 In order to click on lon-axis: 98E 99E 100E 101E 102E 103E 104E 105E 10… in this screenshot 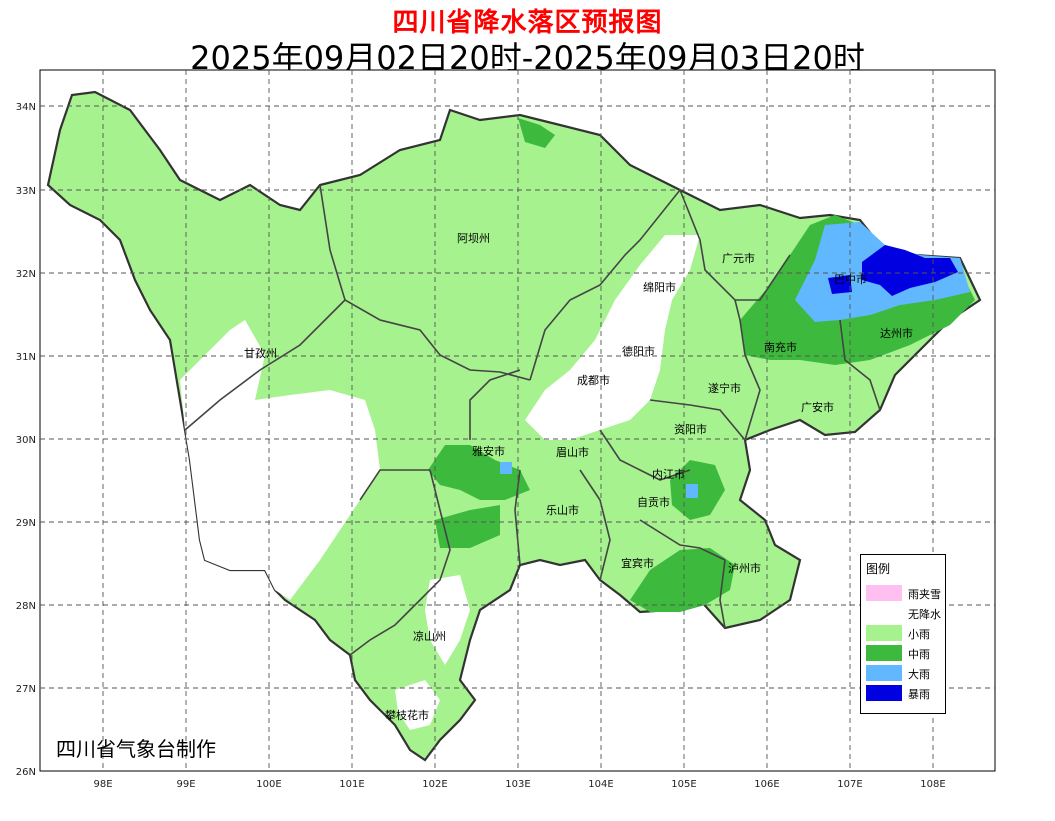, I will do `click(519, 784)`.